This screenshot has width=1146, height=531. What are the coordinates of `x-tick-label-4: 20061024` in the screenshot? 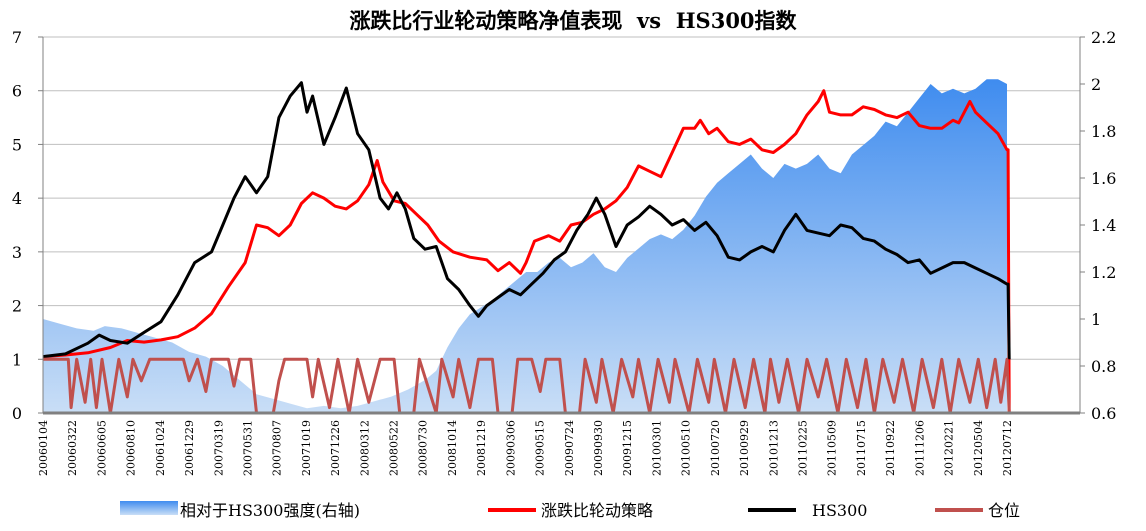 It's located at (160, 448).